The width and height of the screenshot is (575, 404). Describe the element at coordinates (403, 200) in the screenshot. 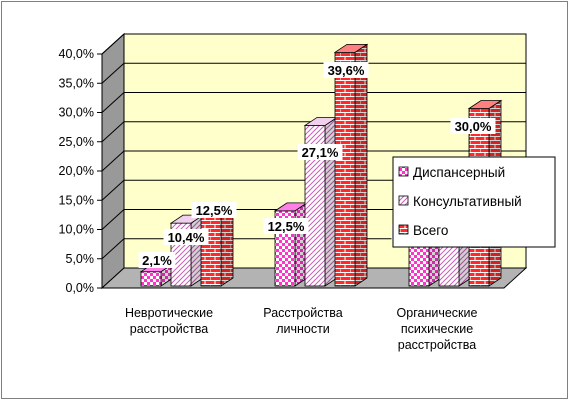

I see `legend-swatch-cons` at that location.